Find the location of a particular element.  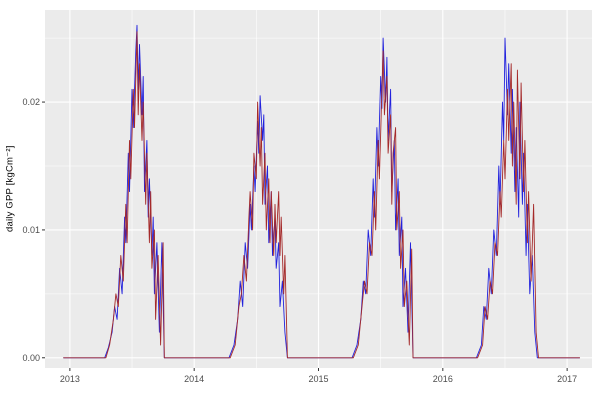

y-tick-label: 0.00 is located at coordinates (31, 358).